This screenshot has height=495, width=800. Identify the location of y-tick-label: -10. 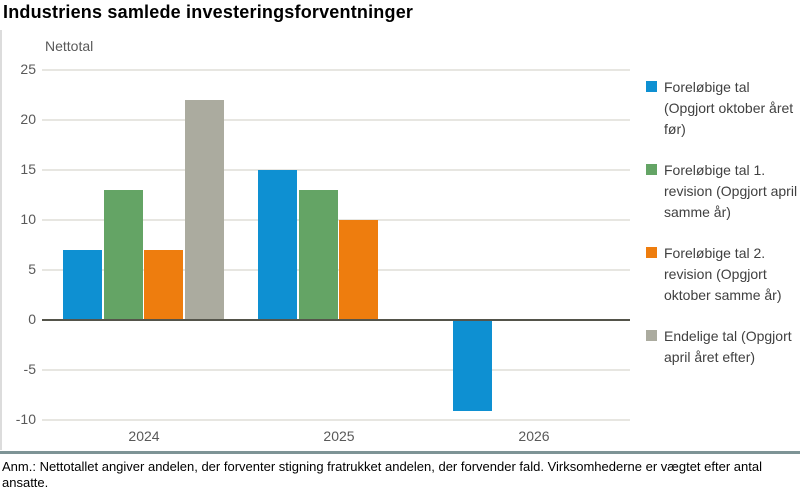
(25, 419).